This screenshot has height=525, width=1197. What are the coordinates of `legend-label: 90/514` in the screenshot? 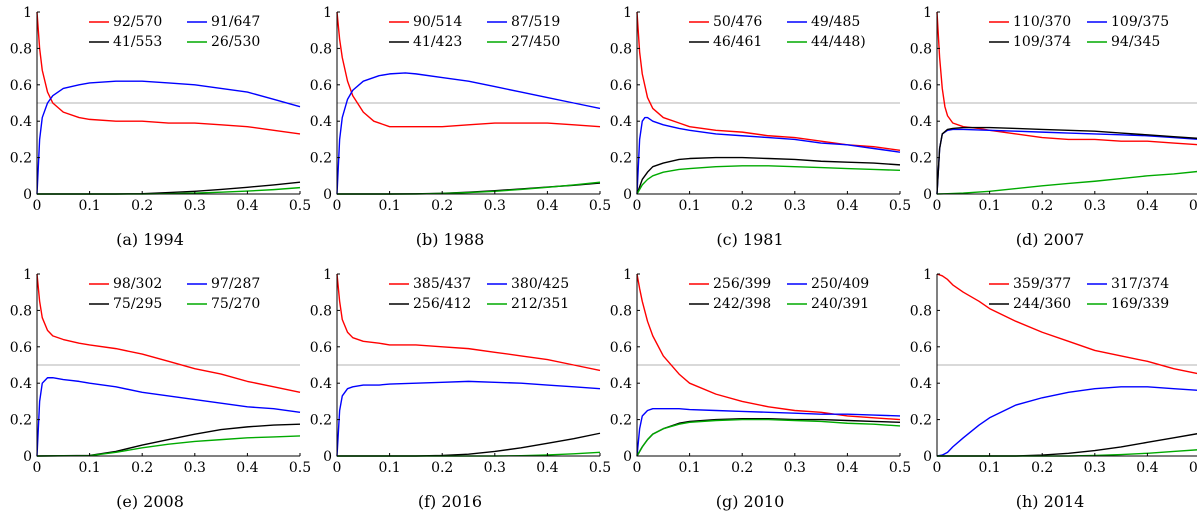 It's located at (437, 22).